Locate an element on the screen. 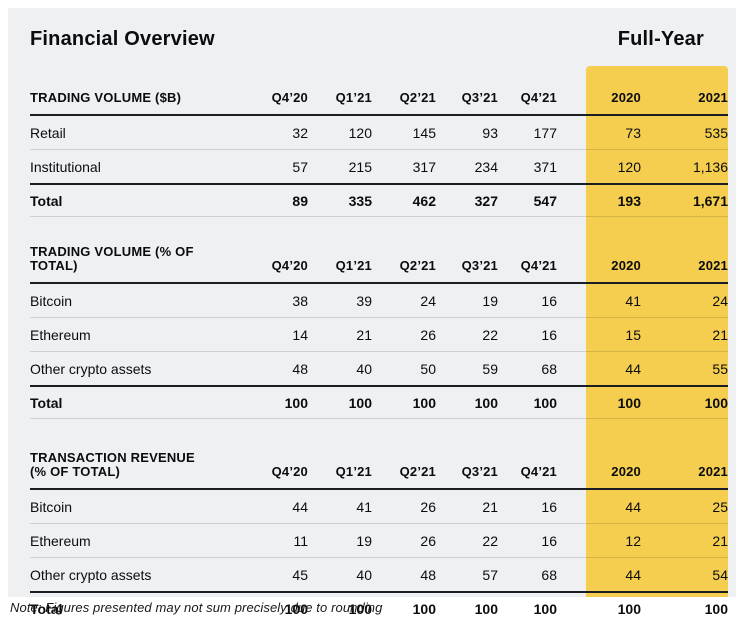 This screenshot has height=632, width=743. value-cell: 59 is located at coordinates (467, 369).